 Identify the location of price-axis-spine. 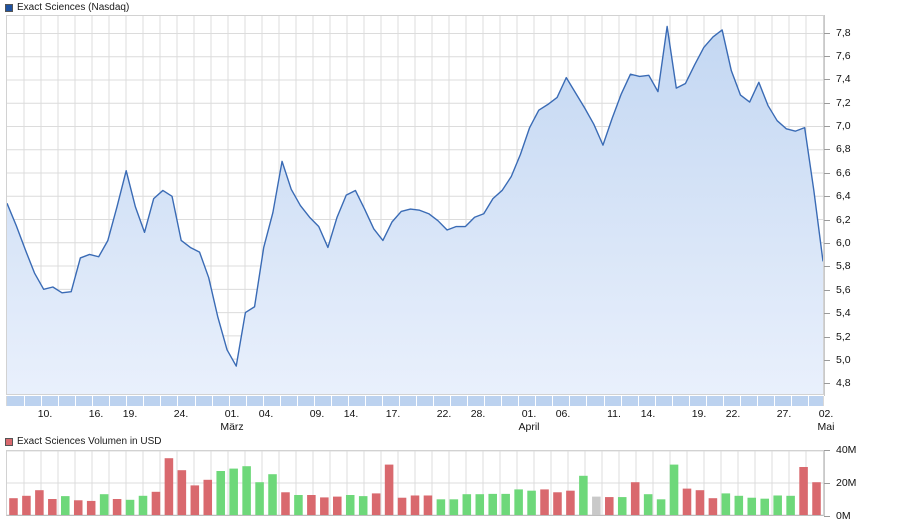
(824, 205).